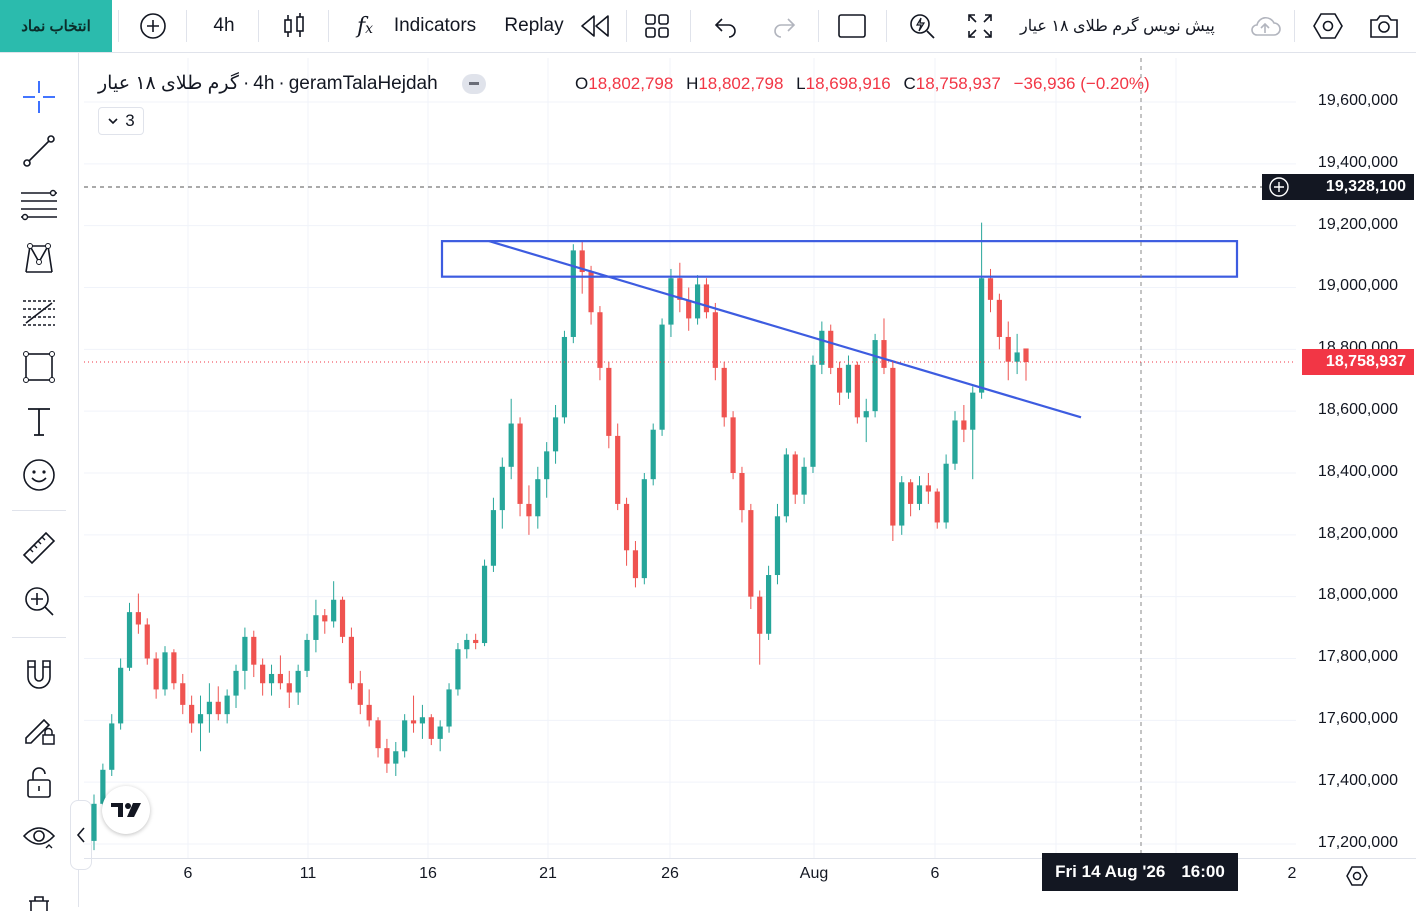  What do you see at coordinates (39, 367) in the screenshot?
I see `rectangle-icon` at bounding box center [39, 367].